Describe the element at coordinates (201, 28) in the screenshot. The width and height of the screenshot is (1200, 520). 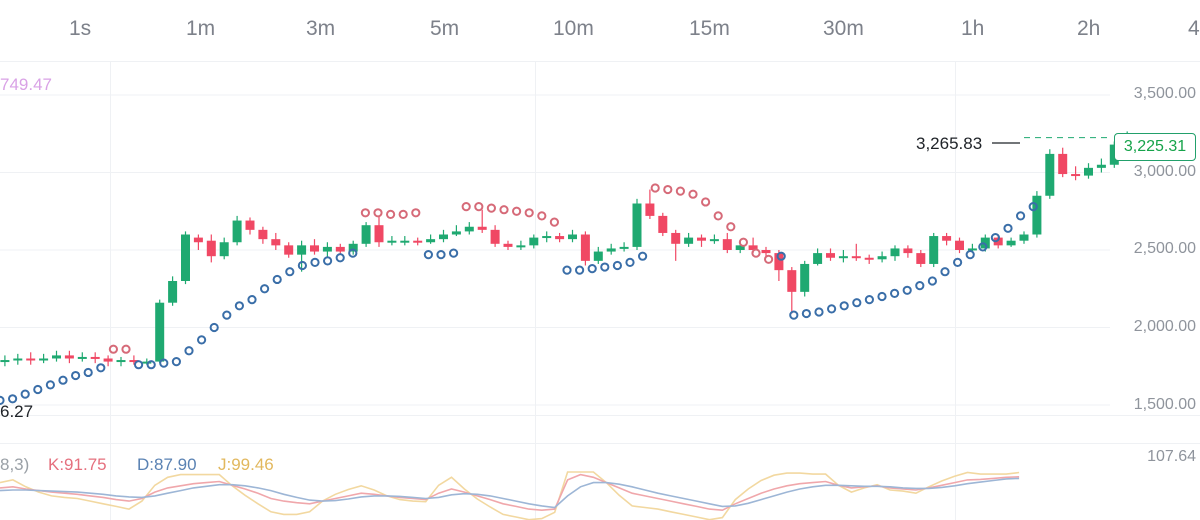
I see `tab-1m: 1m` at that location.